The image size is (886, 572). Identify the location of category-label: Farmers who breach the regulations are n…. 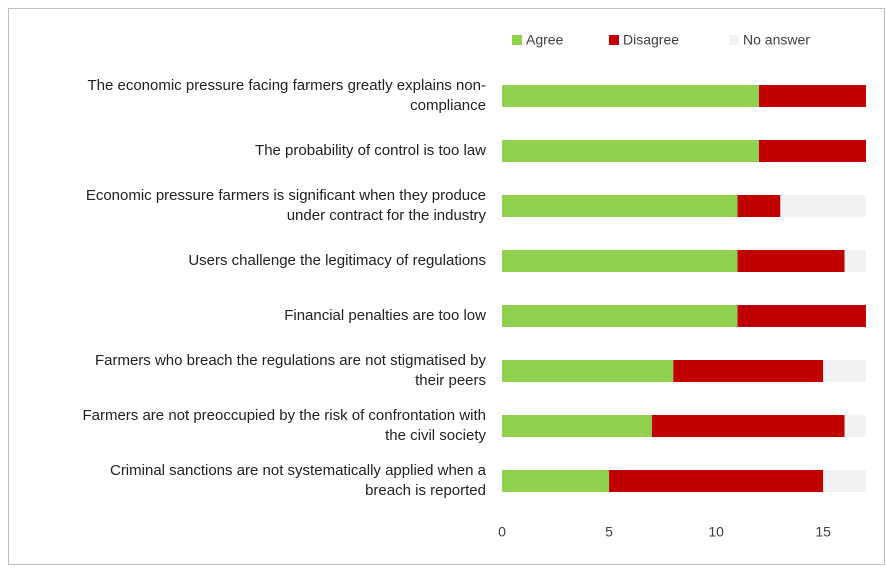
(290, 370).